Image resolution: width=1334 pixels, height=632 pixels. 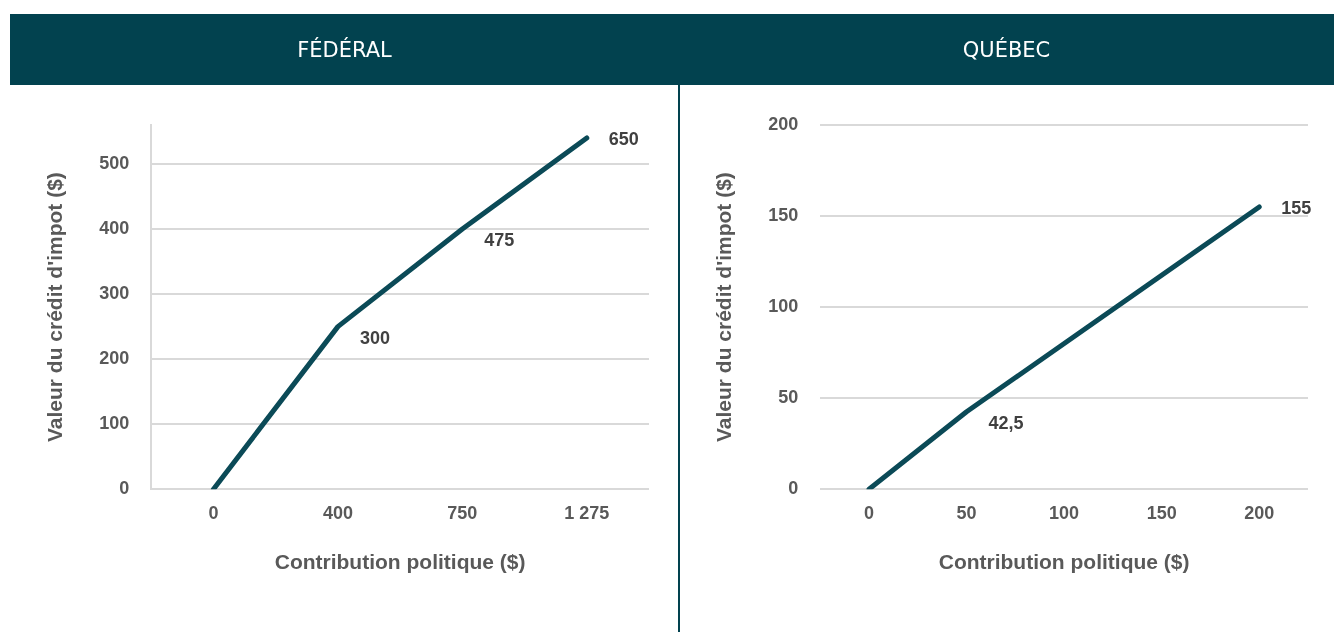 What do you see at coordinates (1006, 422) in the screenshot?
I see `data-label: 42,5` at bounding box center [1006, 422].